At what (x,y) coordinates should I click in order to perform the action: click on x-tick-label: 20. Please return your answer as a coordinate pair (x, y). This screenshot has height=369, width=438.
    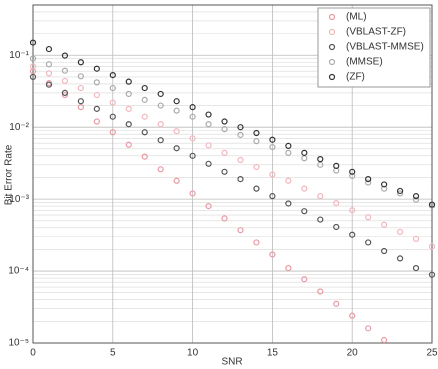
    Looking at the image, I should click on (353, 353).